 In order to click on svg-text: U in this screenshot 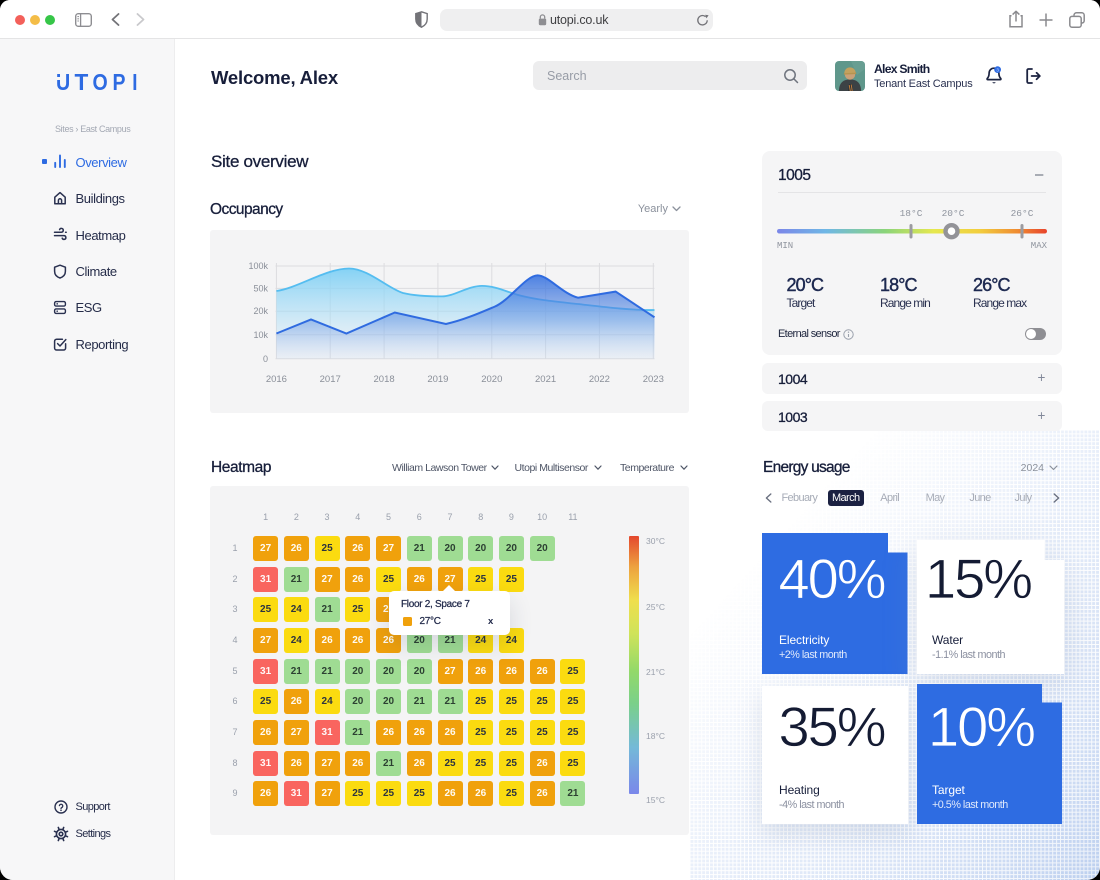, I will do `click(63, 83)`.